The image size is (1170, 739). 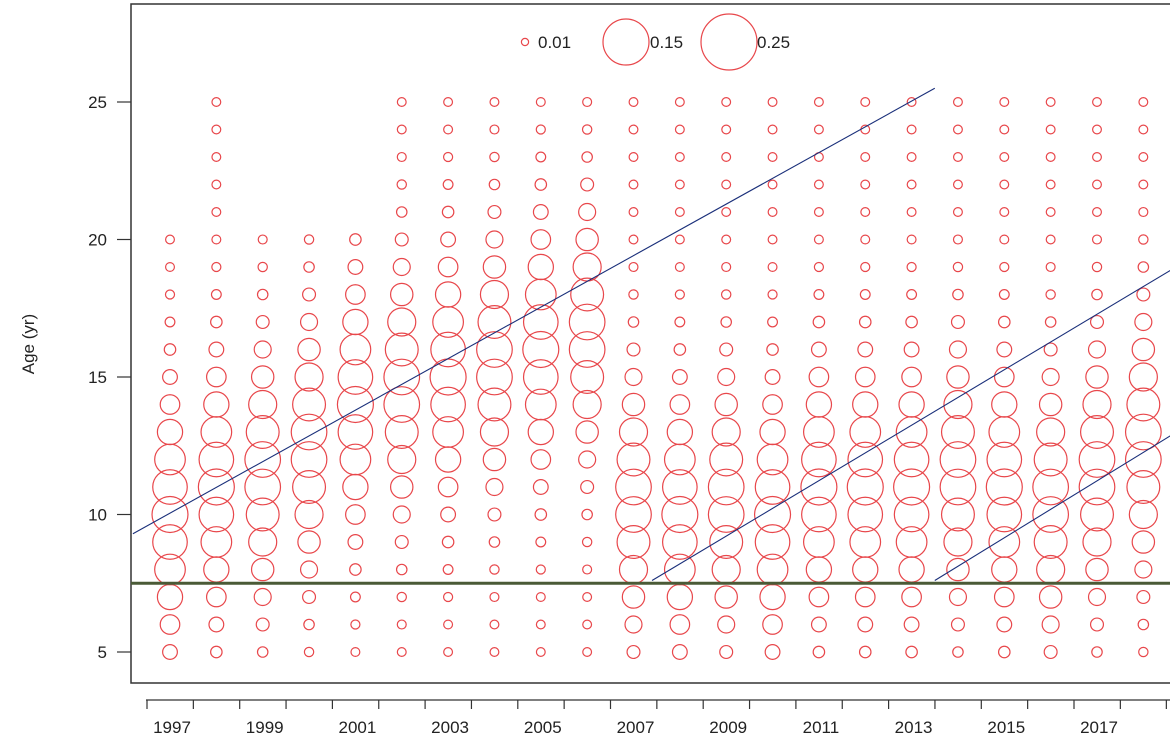 I want to click on legend-symbol, so click(x=729, y=42).